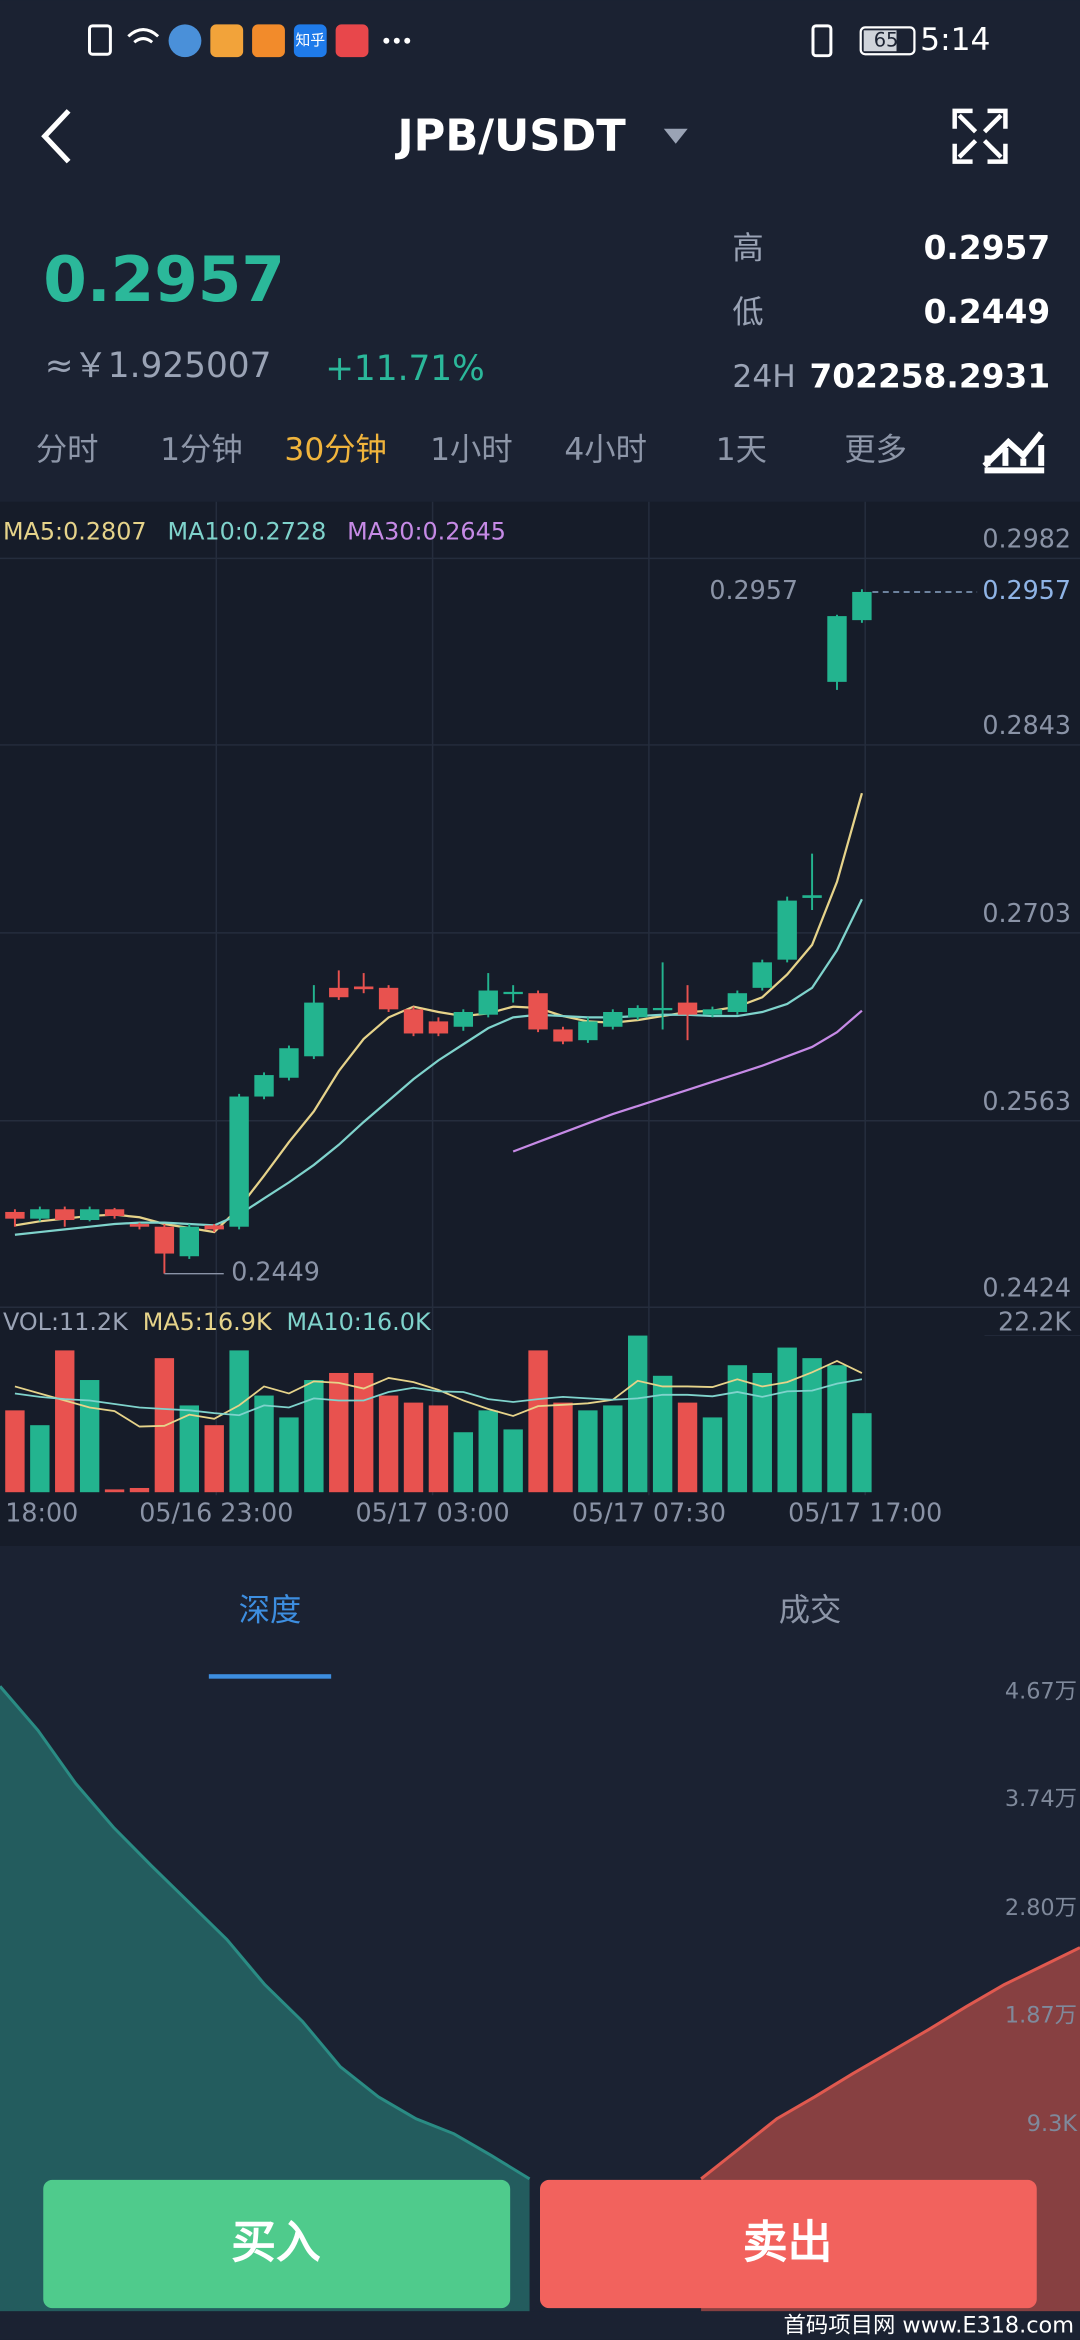 Image resolution: width=1080 pixels, height=2340 pixels. I want to click on x-tick-label: 05/17 03:00, so click(433, 1513).